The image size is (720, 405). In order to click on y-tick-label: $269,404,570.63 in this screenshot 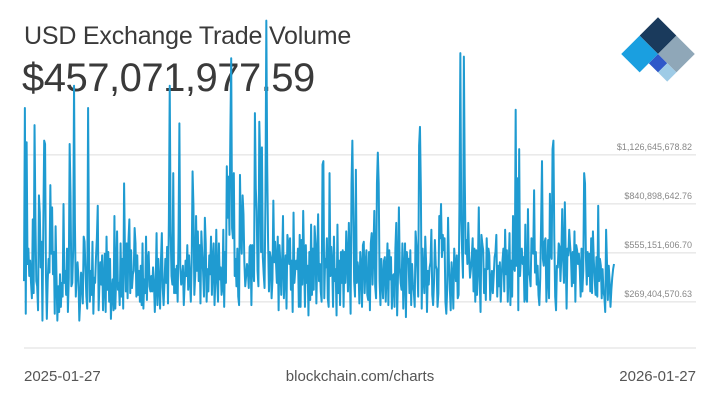, I will do `click(658, 294)`.